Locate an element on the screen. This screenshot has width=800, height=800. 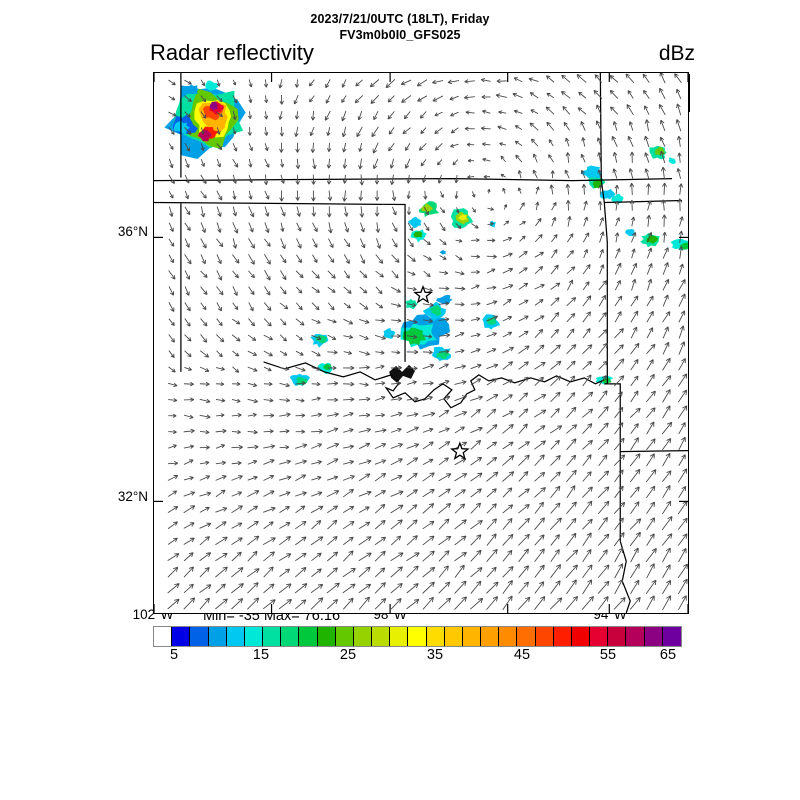
colorbar-tick-55: 55 is located at coordinates (608, 655).